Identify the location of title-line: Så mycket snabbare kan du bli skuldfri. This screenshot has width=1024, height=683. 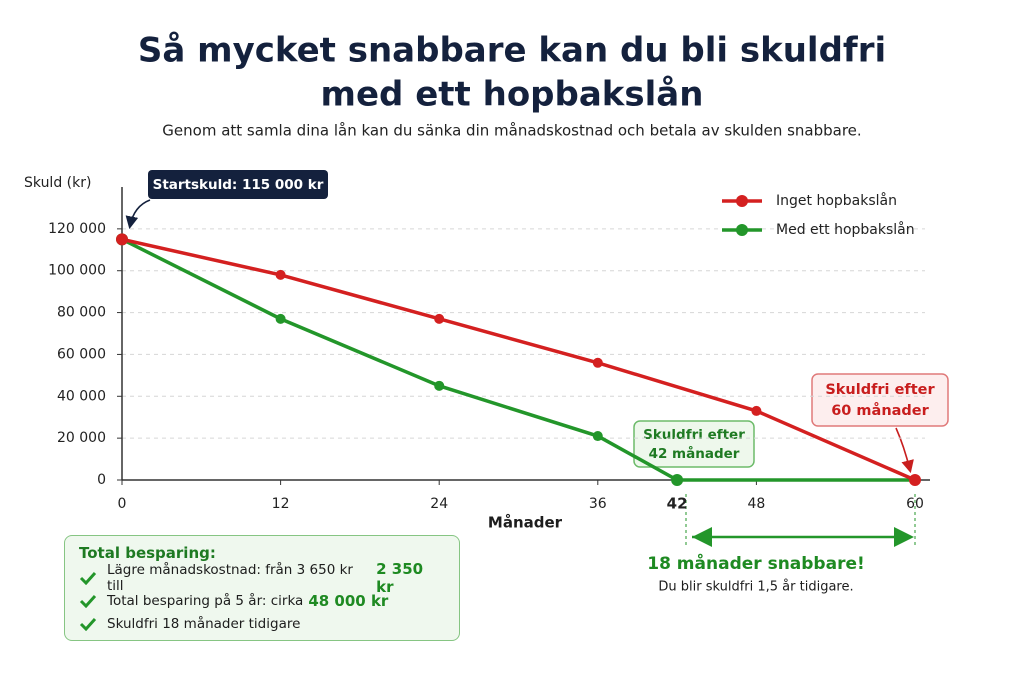
(512, 51).